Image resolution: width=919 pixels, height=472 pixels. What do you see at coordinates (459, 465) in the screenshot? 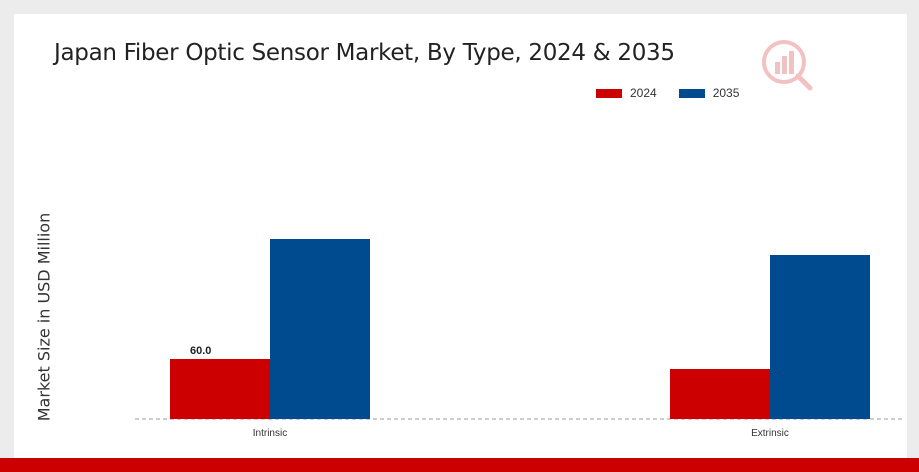
I see `bottom-accent-bar` at bounding box center [459, 465].